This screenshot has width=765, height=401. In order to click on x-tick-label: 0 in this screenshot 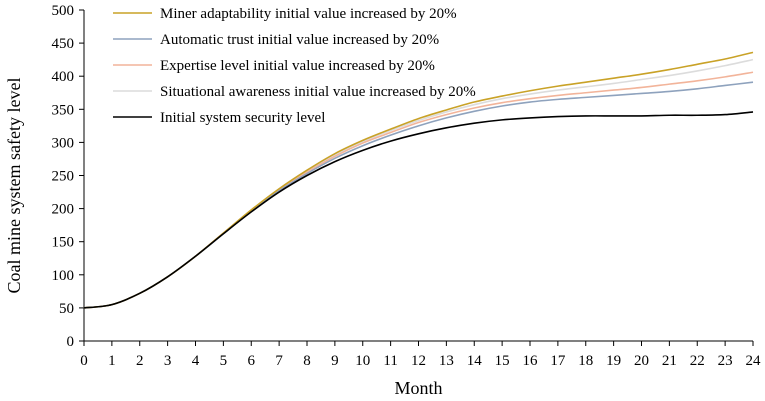, I will do `click(84, 361)`.